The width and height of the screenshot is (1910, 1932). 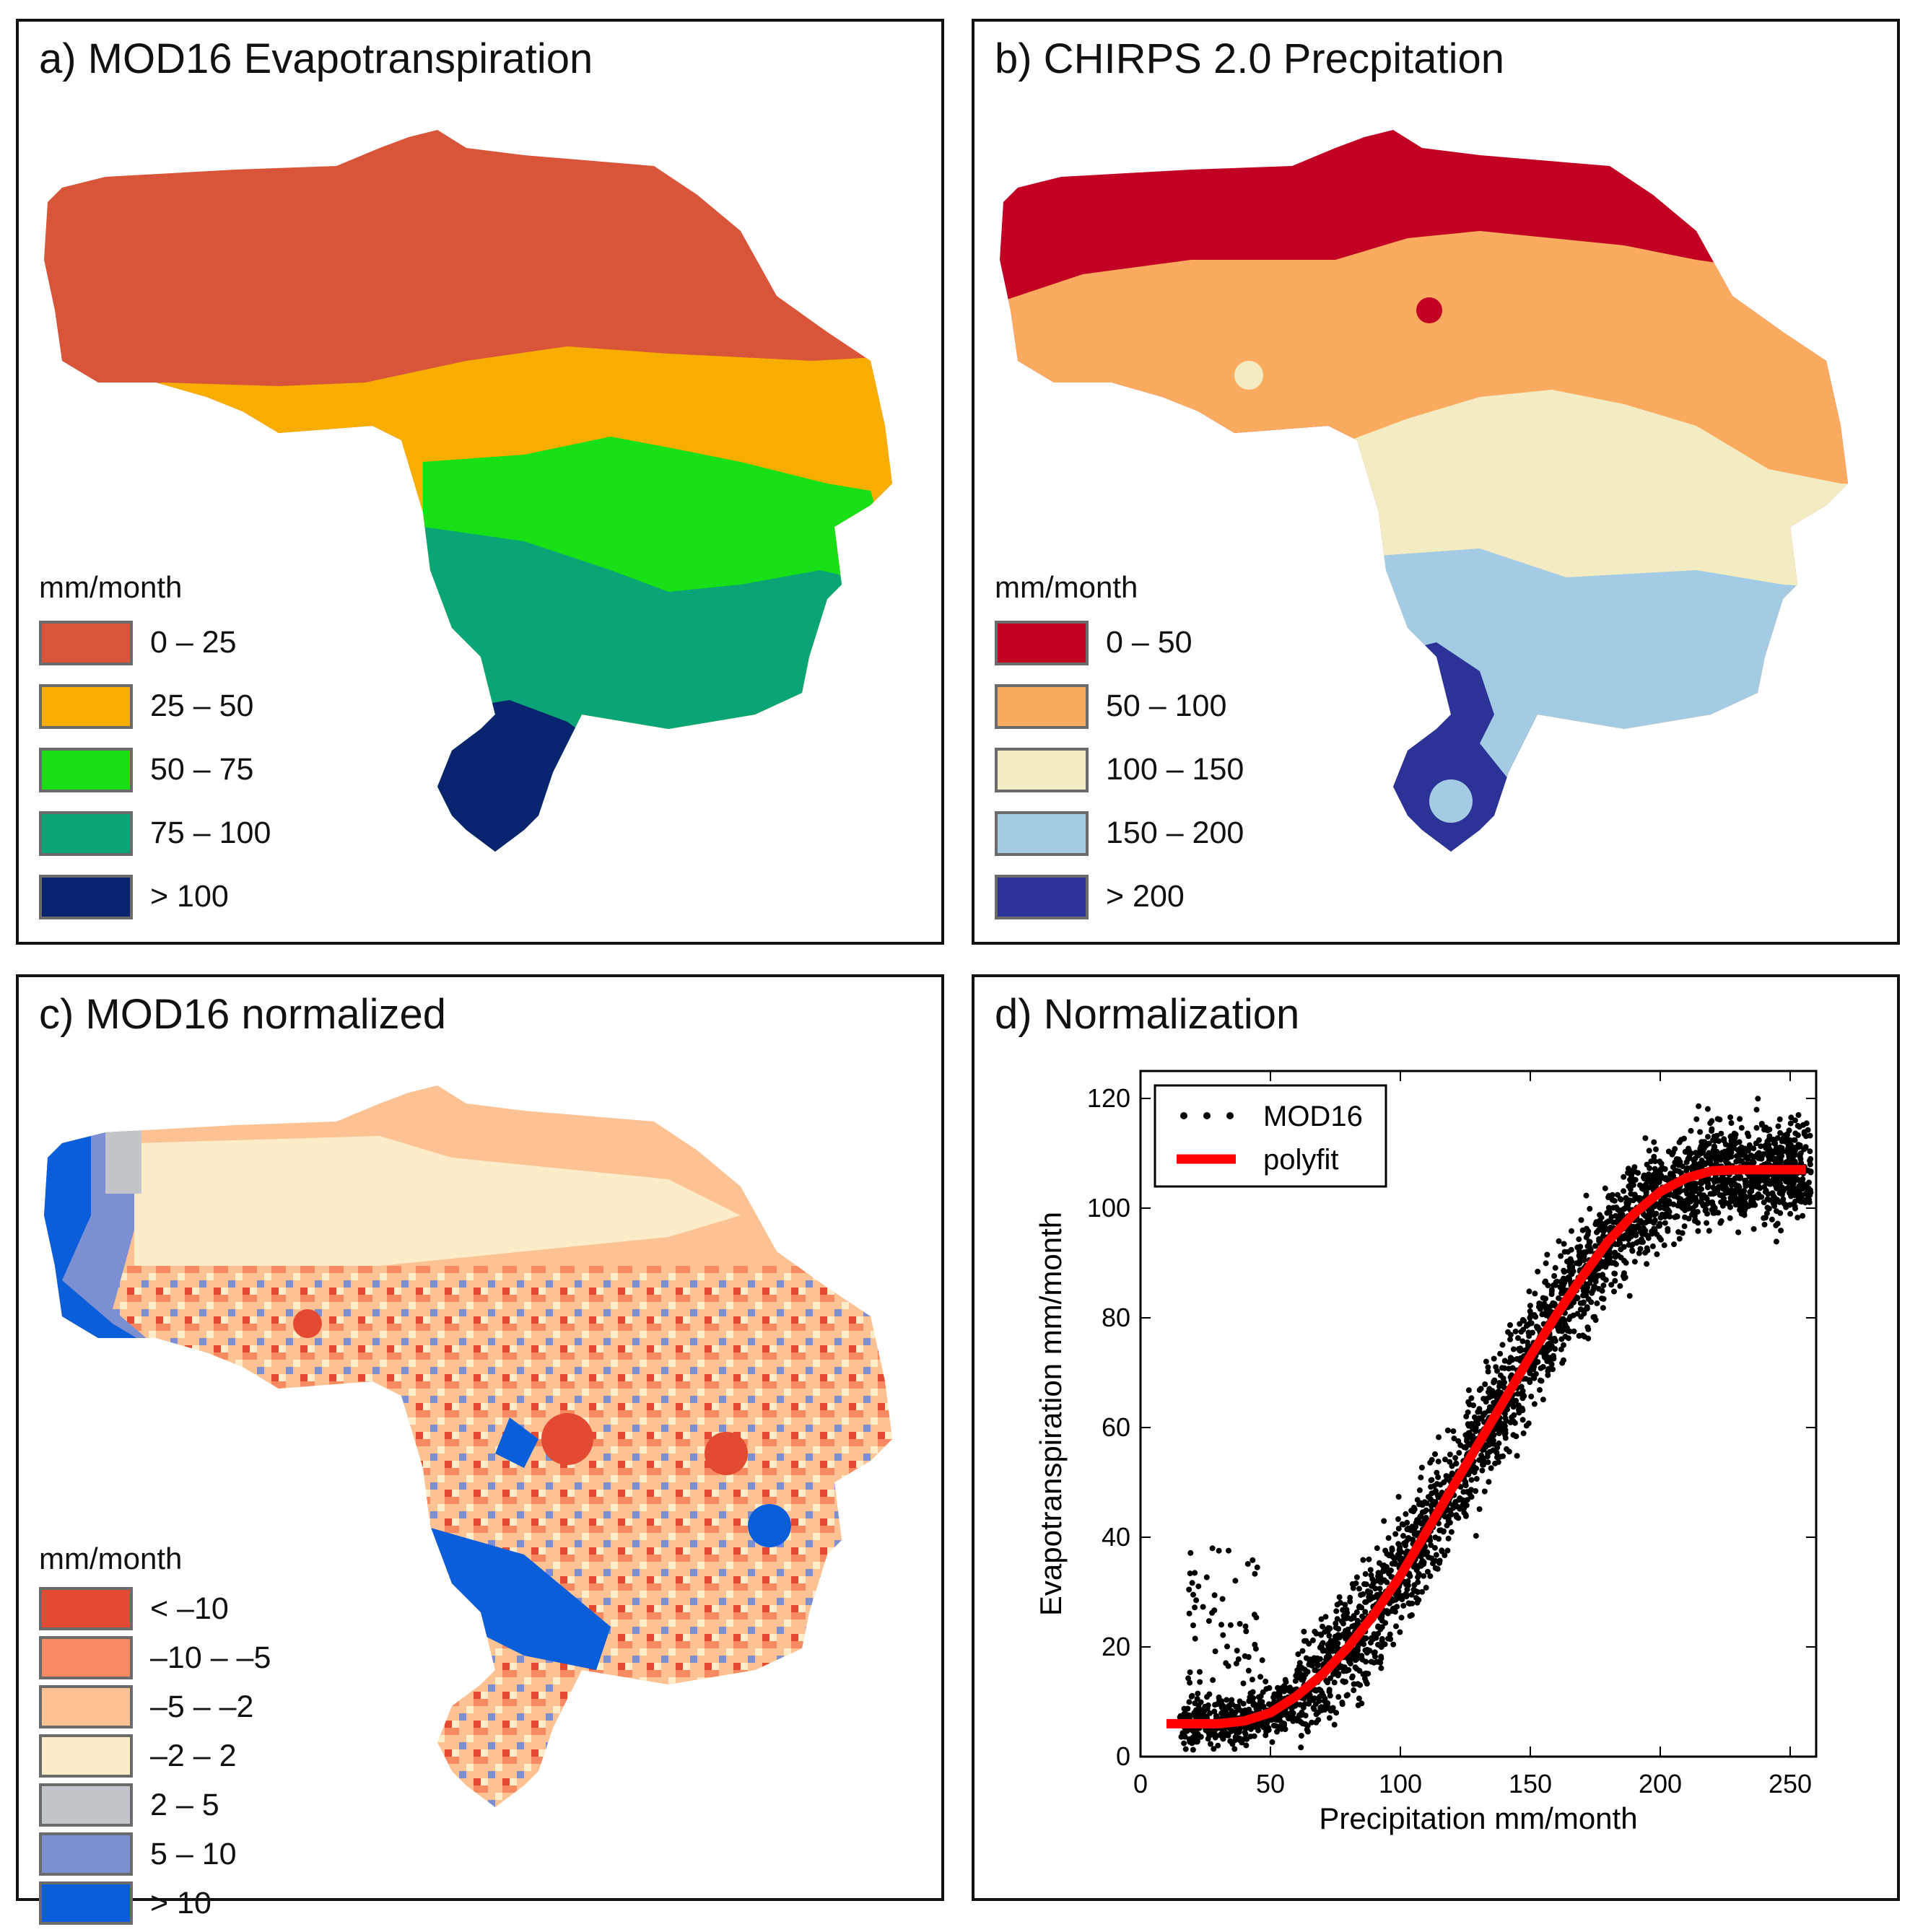 I want to click on legend-label: 5 – 10, so click(x=193, y=1854).